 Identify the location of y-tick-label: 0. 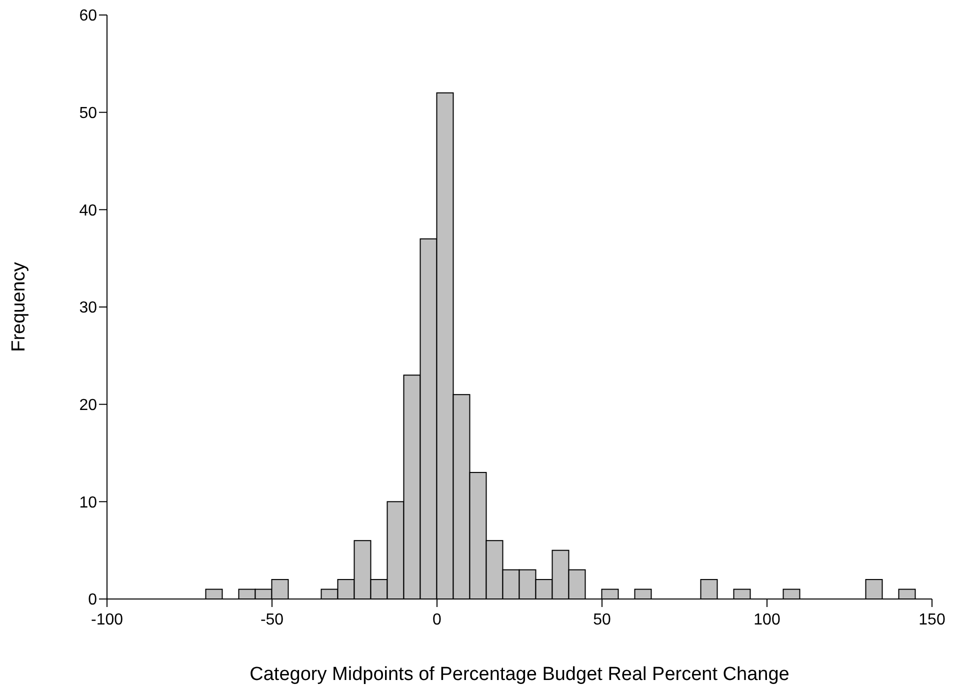
(93, 600).